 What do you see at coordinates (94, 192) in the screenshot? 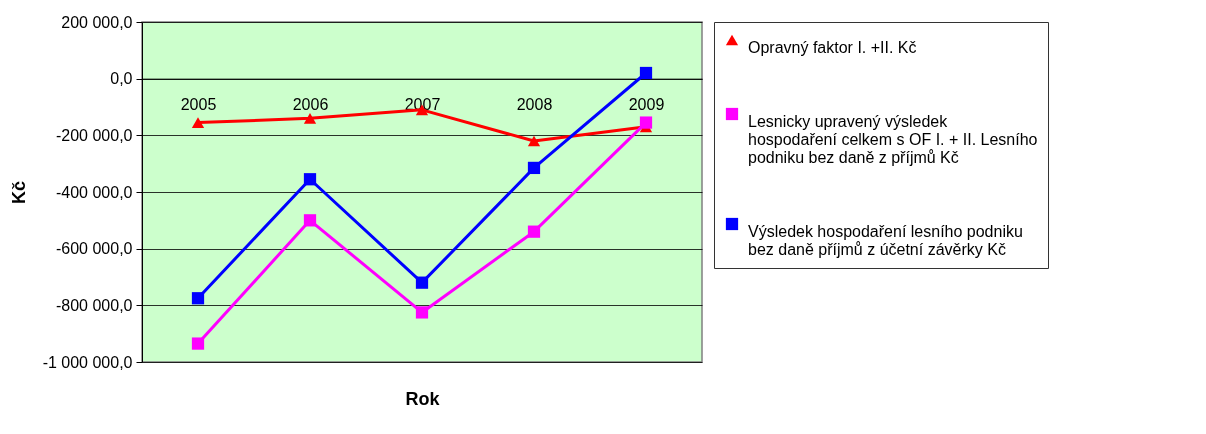
I see `y-tick-label: -400 000,0` at bounding box center [94, 192].